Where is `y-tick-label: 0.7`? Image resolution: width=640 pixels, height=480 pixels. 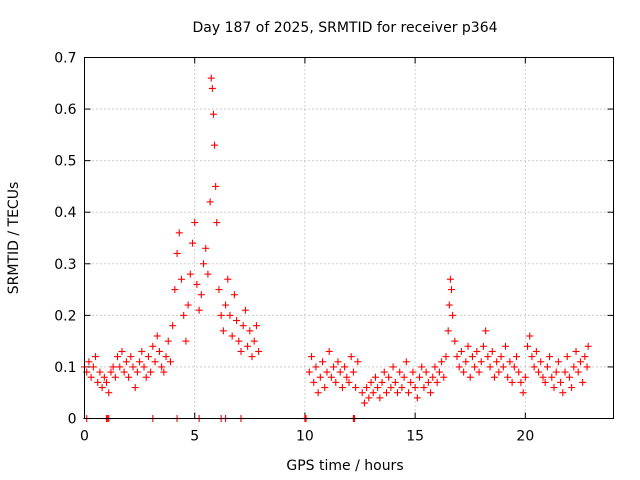 y-tick-label: 0.7 is located at coordinates (65, 59).